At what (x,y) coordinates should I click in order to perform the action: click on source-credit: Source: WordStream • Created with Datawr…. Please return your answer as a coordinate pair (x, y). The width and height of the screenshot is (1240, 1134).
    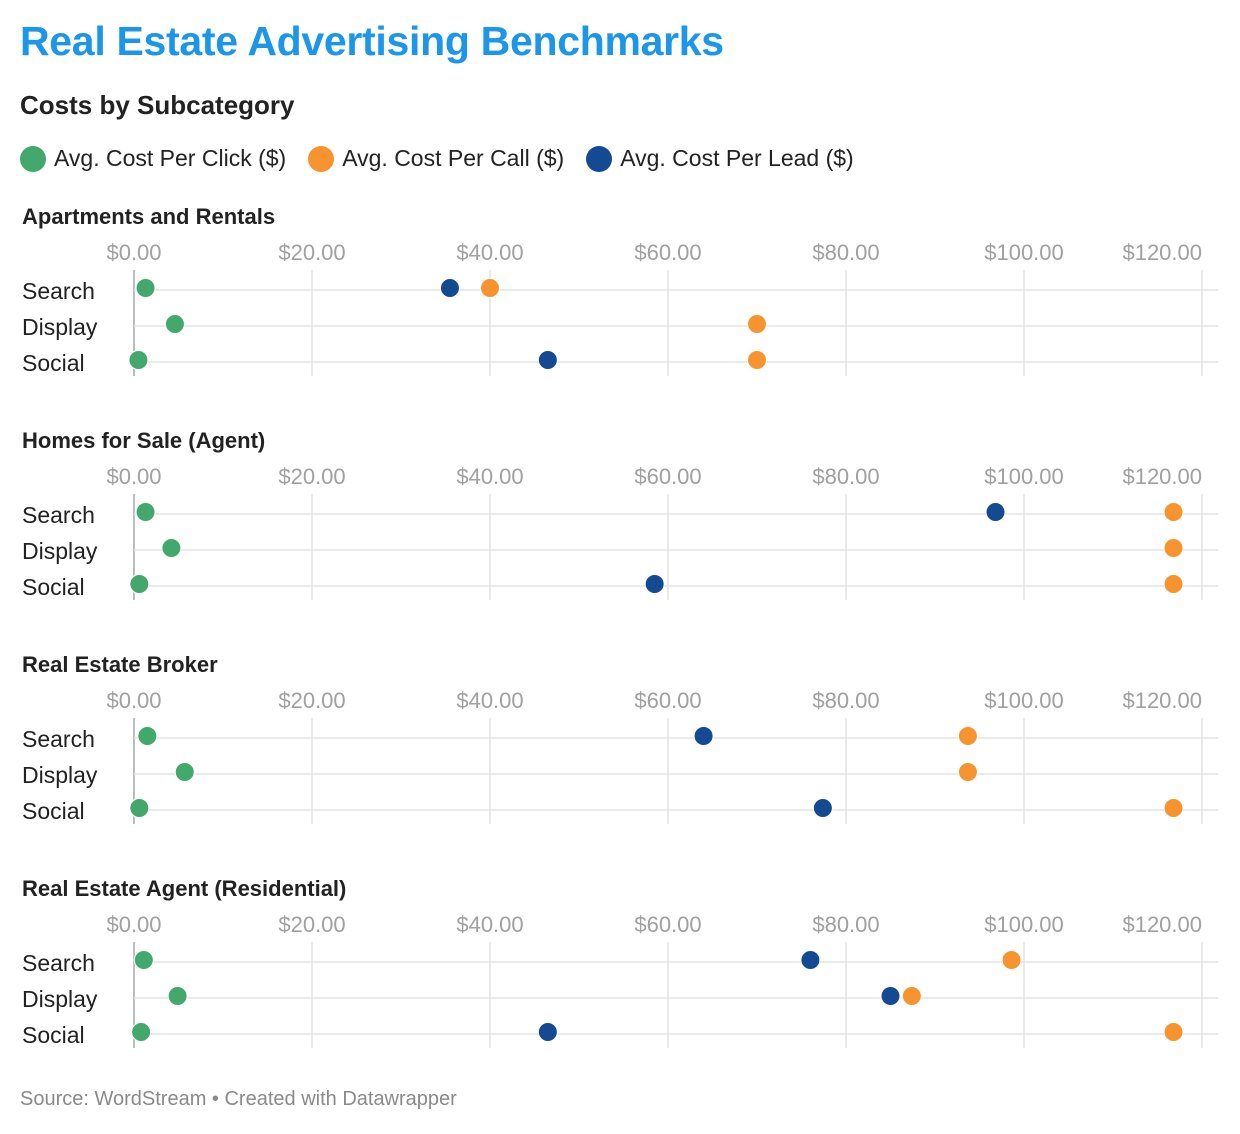
    Looking at the image, I should click on (238, 1099).